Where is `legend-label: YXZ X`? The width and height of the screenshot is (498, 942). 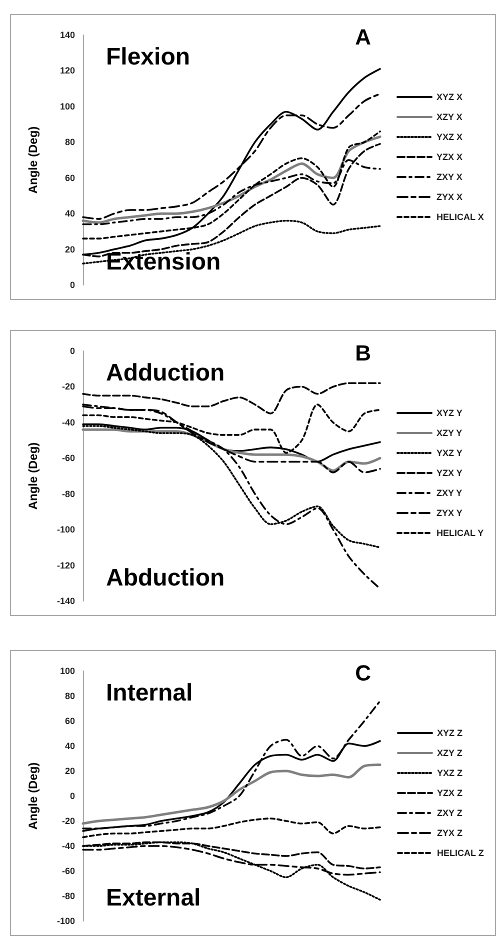
legend-label: YXZ X is located at coordinates (449, 137).